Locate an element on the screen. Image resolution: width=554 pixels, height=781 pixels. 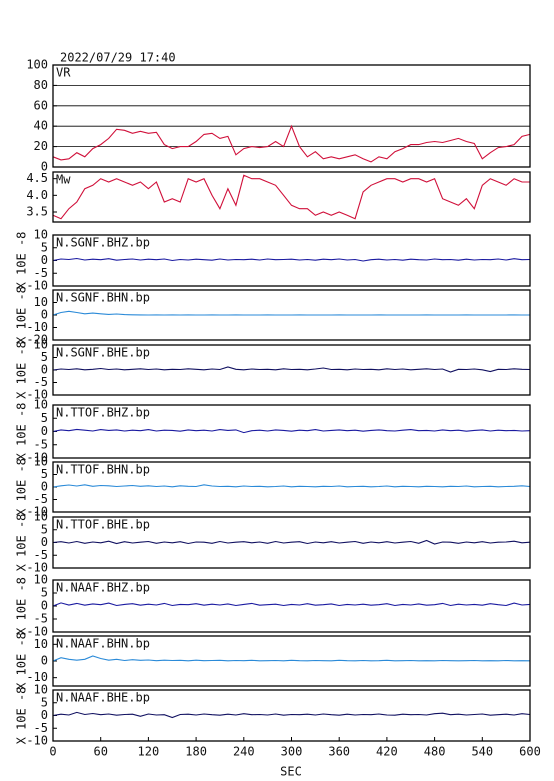
panel-label: N.SGNF.BHN.bp is located at coordinates (103, 298).